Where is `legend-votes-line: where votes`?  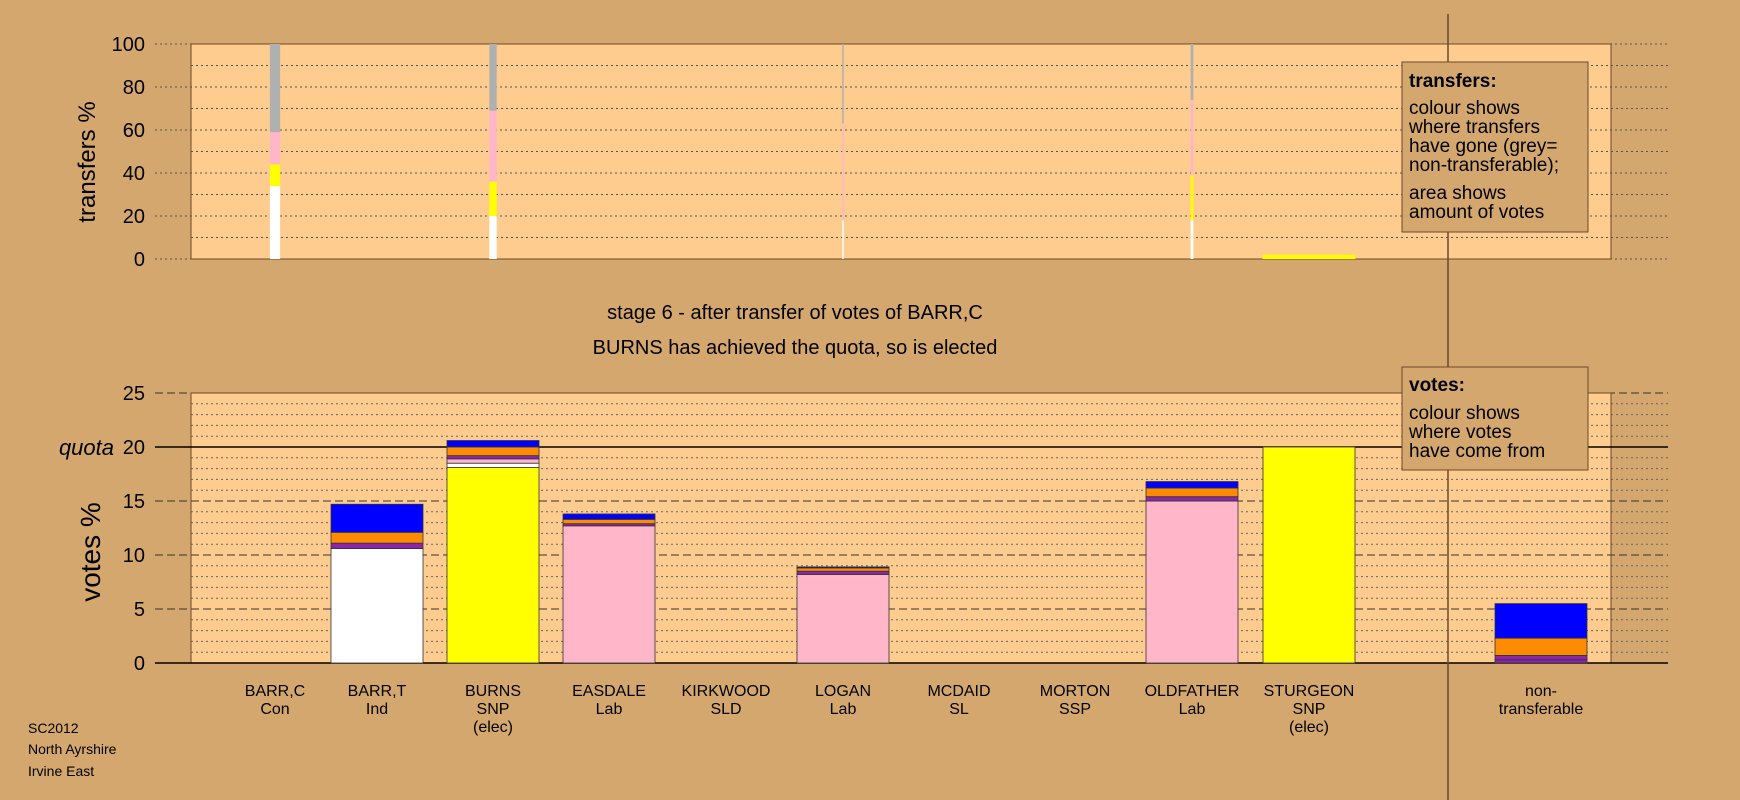
legend-votes-line: where votes is located at coordinates (1459, 432).